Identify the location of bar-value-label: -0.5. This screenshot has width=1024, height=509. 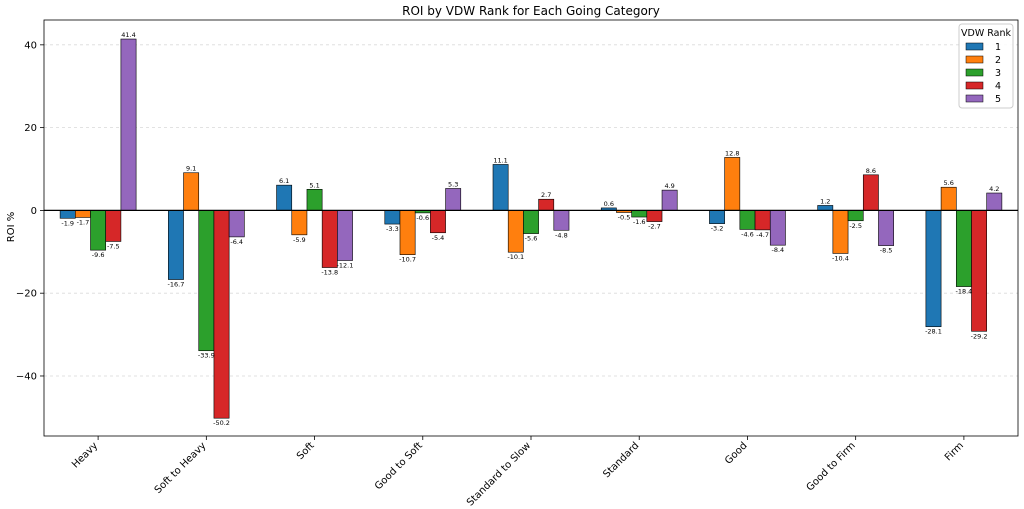
(624, 217).